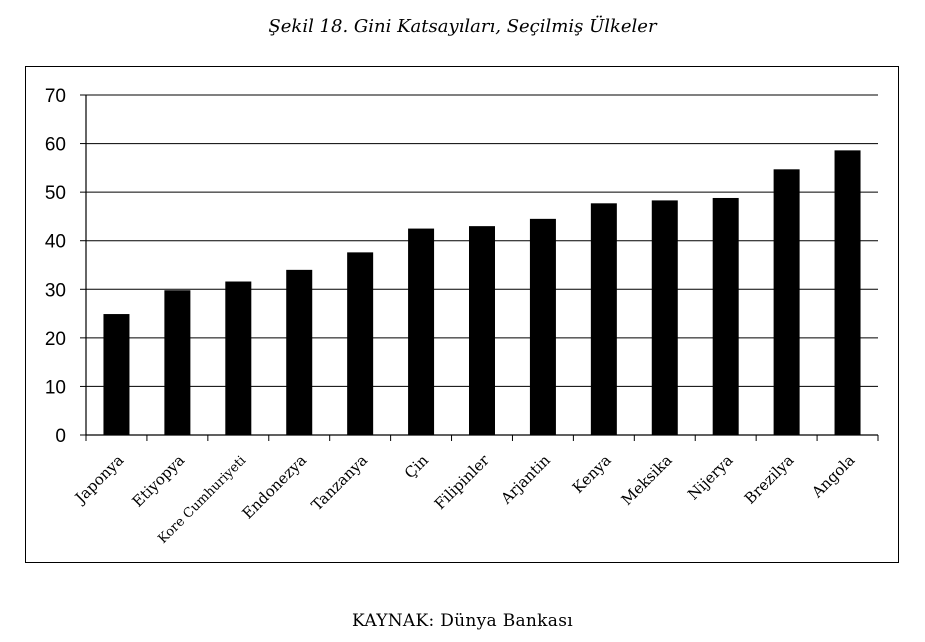 This screenshot has width=925, height=642. What do you see at coordinates (60, 436) in the screenshot?
I see `y-tick-label: 0` at bounding box center [60, 436].